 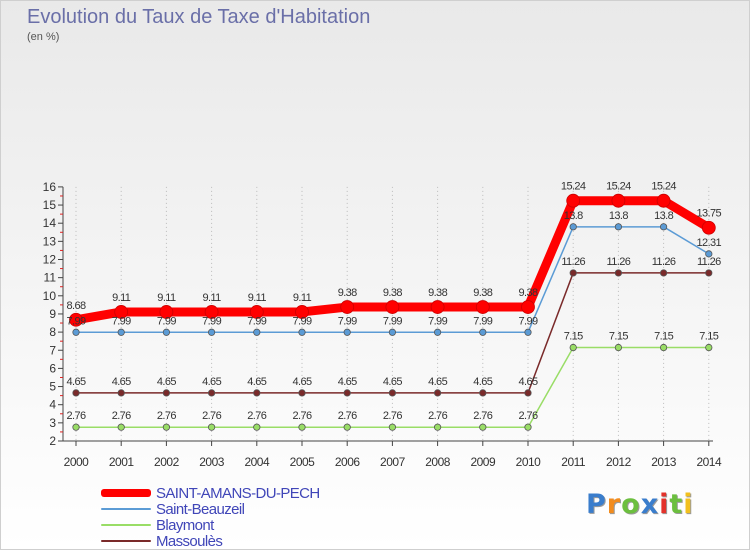 What do you see at coordinates (77, 462) in the screenshot?
I see `x-tick-label: 2000` at bounding box center [77, 462].